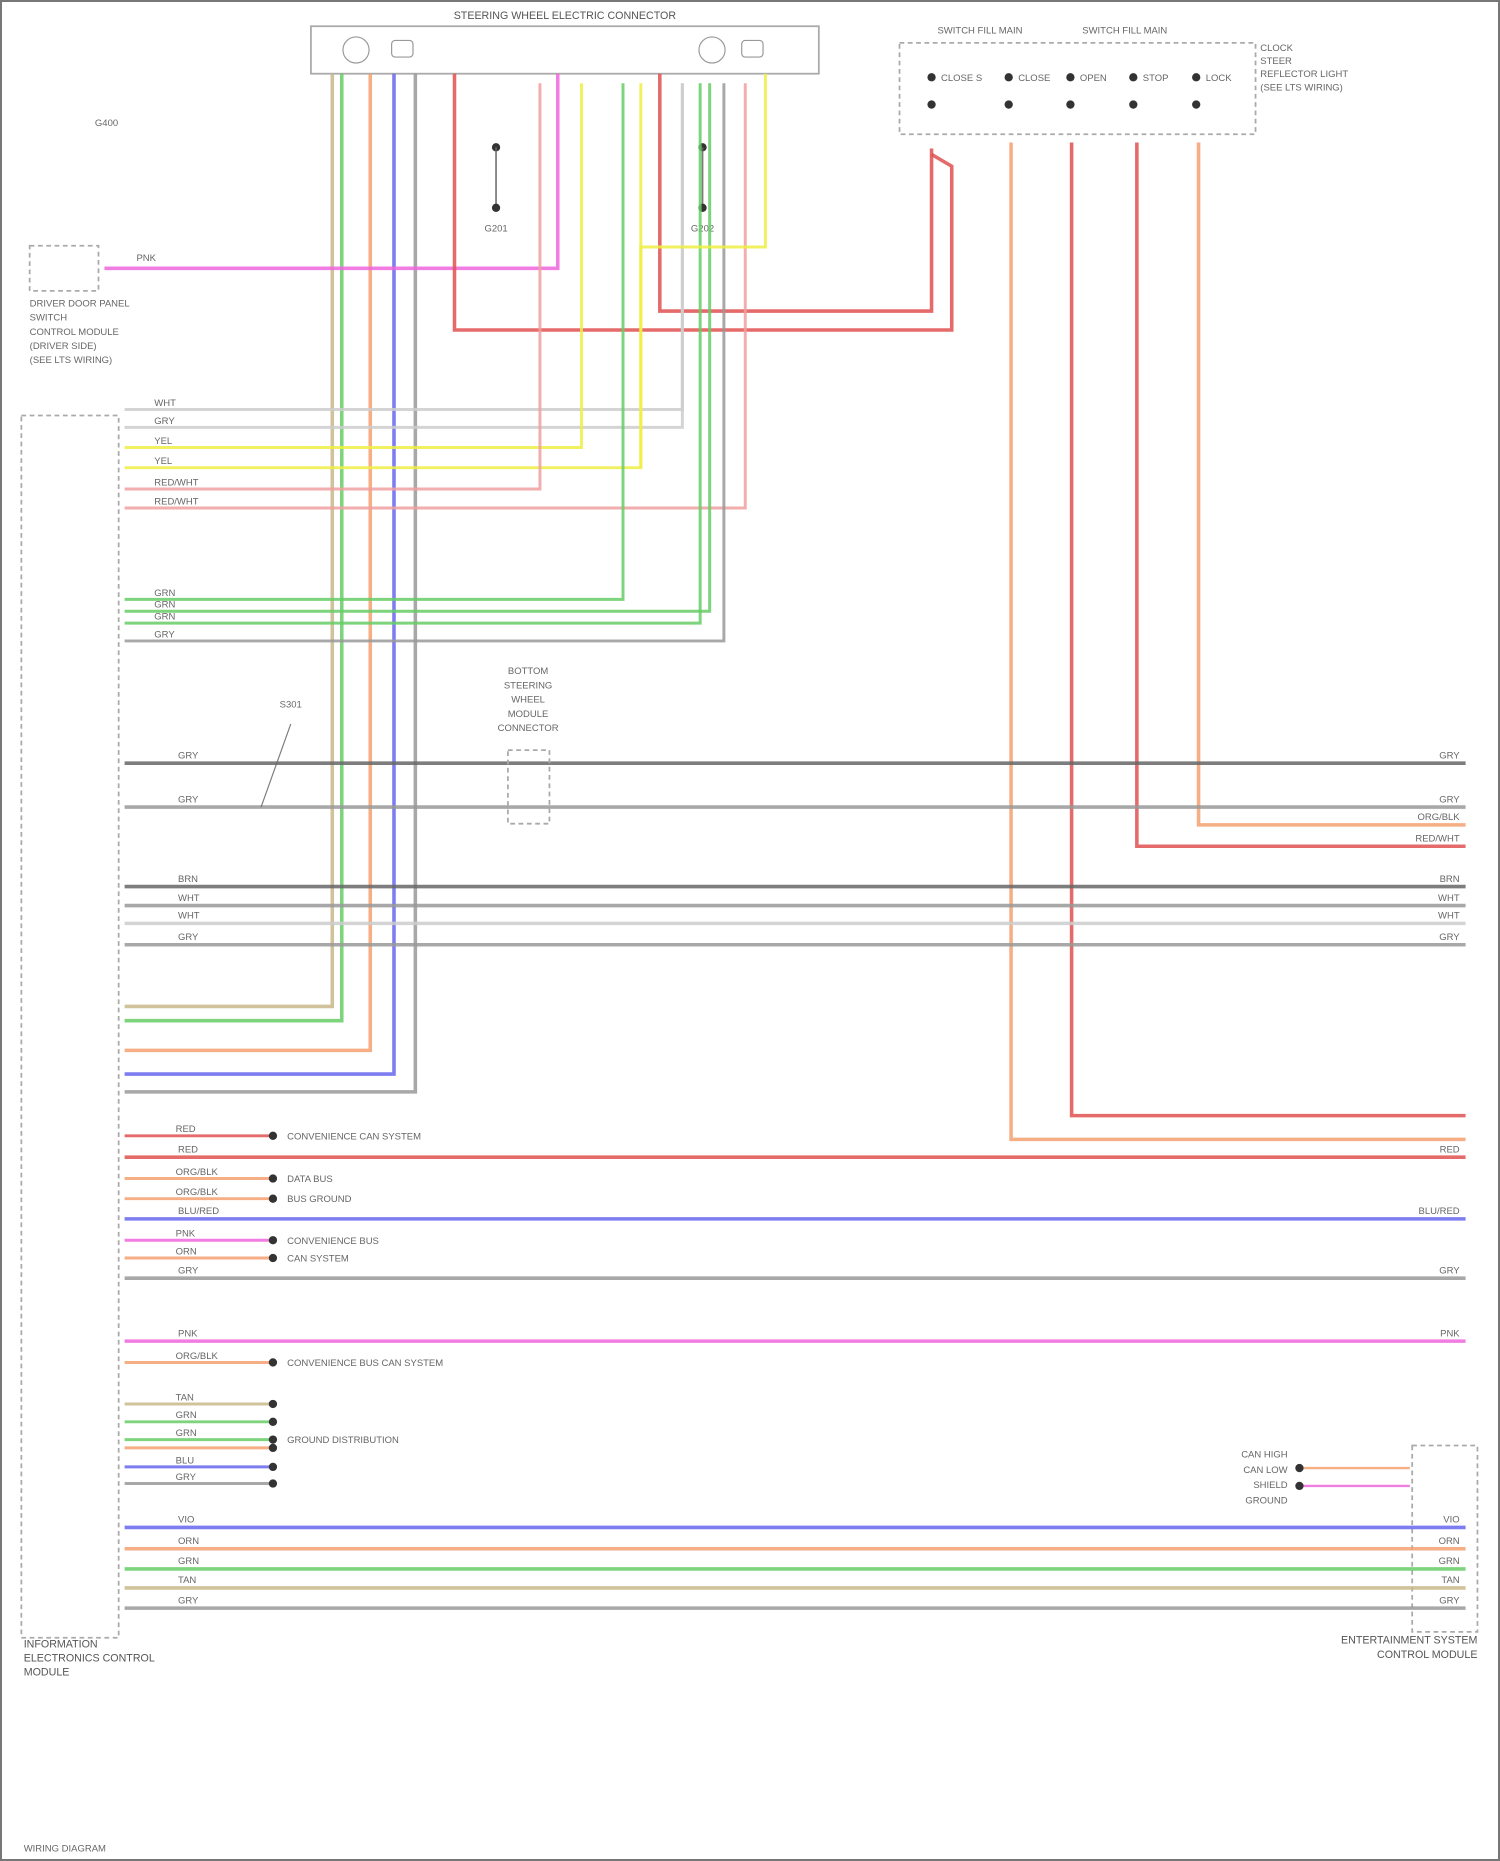 This screenshot has height=1861, width=1500. I want to click on right-module-pin-label: GROUND, so click(1266, 1501).